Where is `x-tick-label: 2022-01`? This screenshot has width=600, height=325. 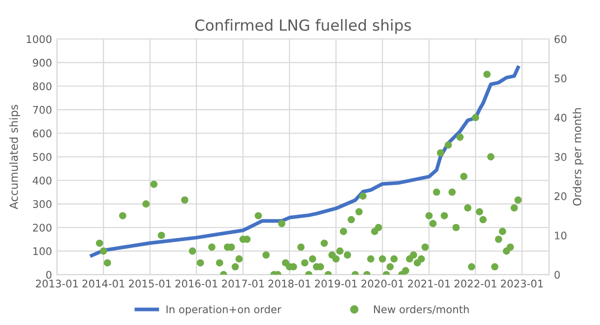
x-tick-label: 2022-01 is located at coordinates (475, 284).